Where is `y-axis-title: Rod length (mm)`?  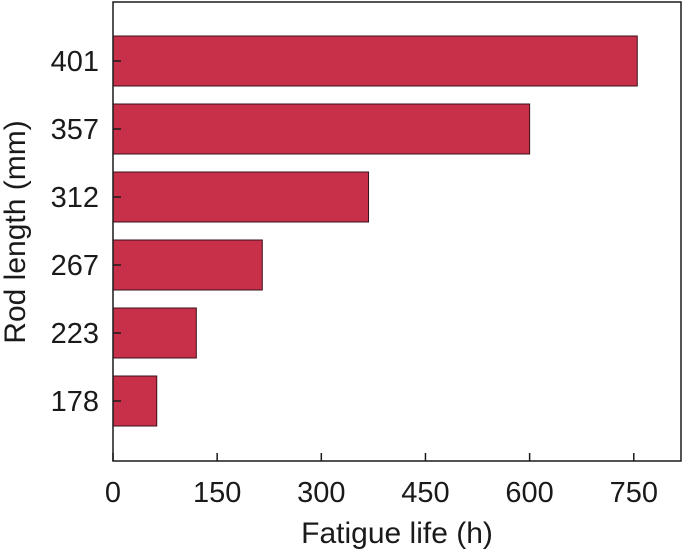 y-axis-title: Rod length (mm) is located at coordinates (16, 231).